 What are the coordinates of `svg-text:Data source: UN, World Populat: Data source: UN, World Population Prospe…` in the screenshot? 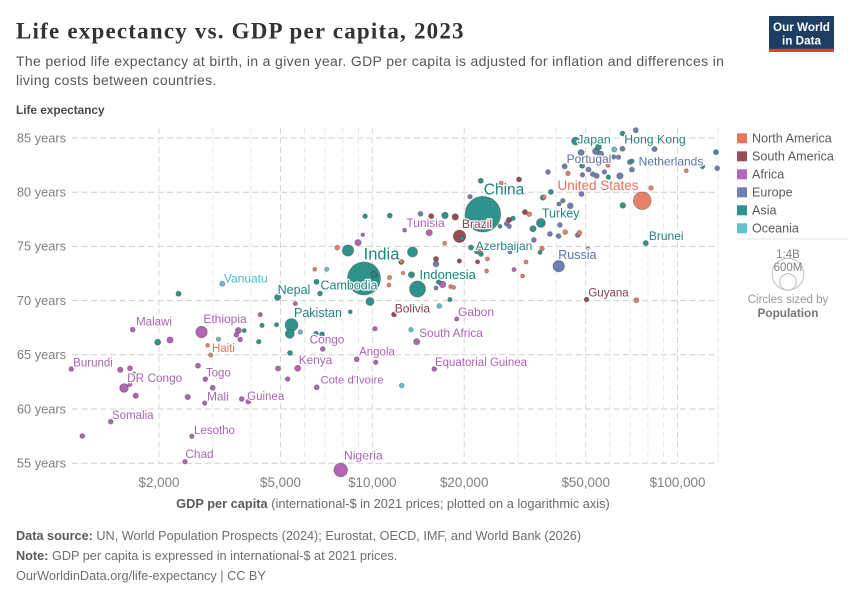 It's located at (298, 536).